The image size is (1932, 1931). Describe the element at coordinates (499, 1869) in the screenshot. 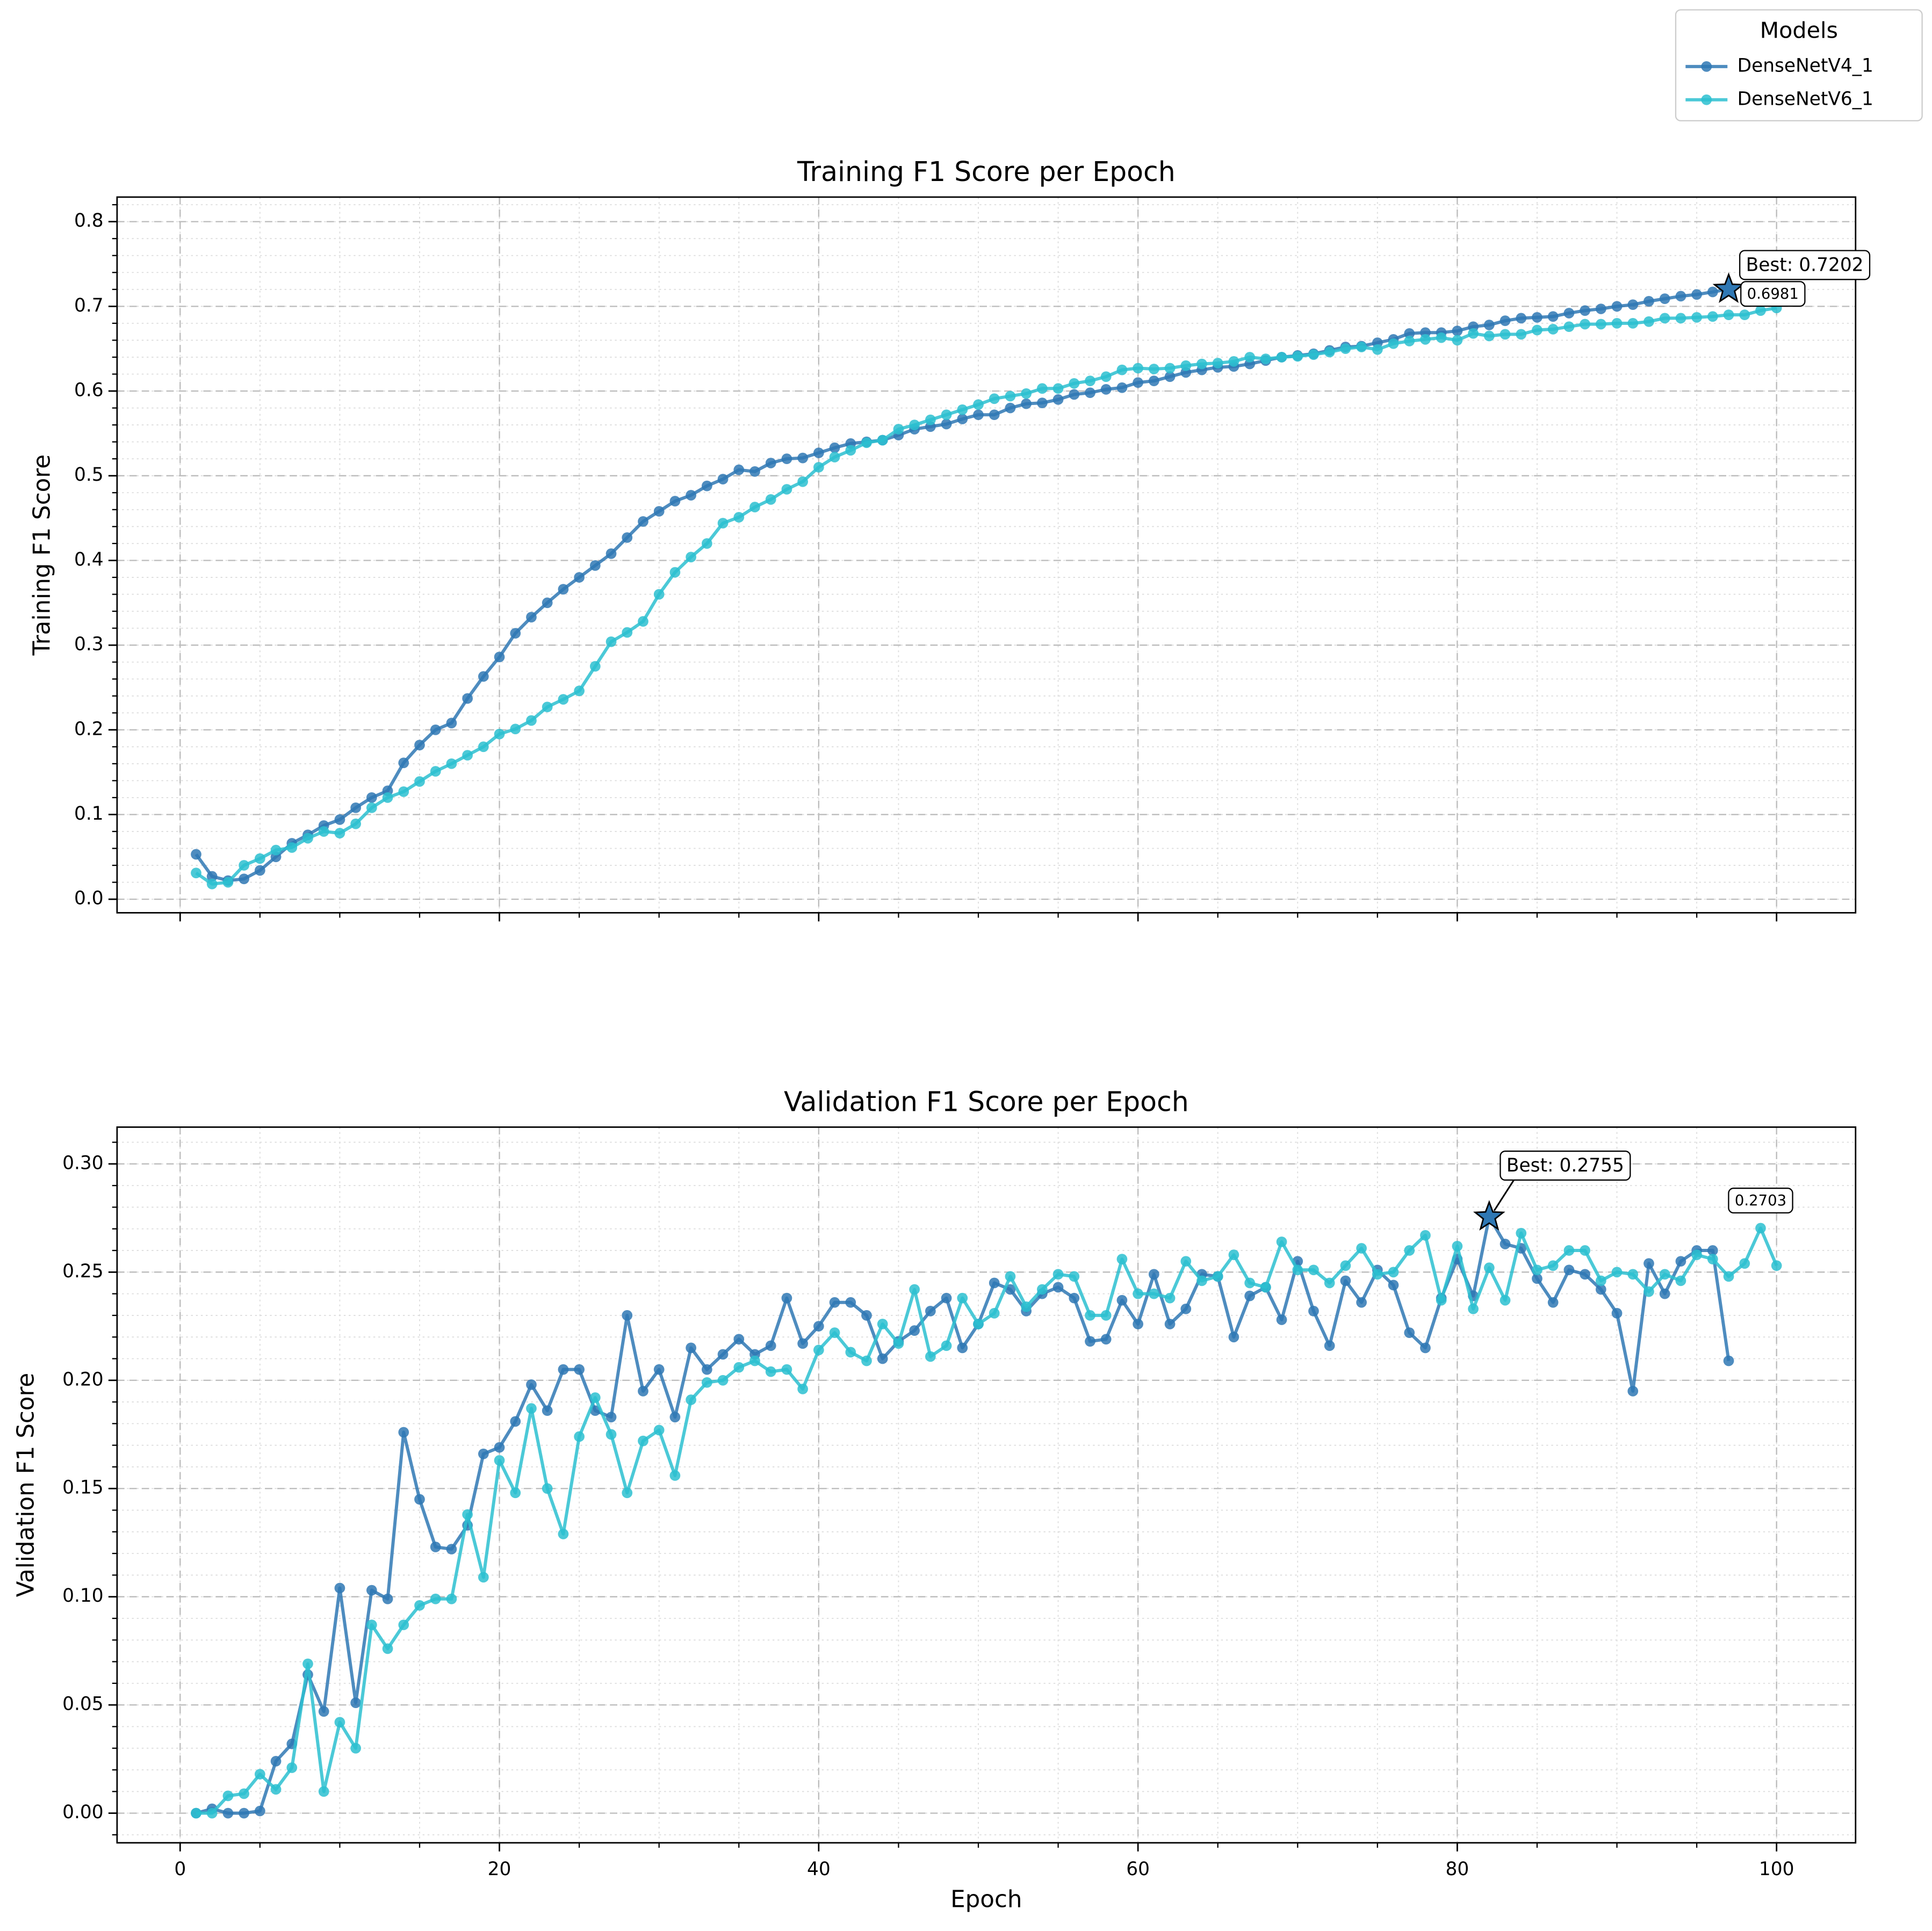

I see `x-tick-label: 20` at that location.